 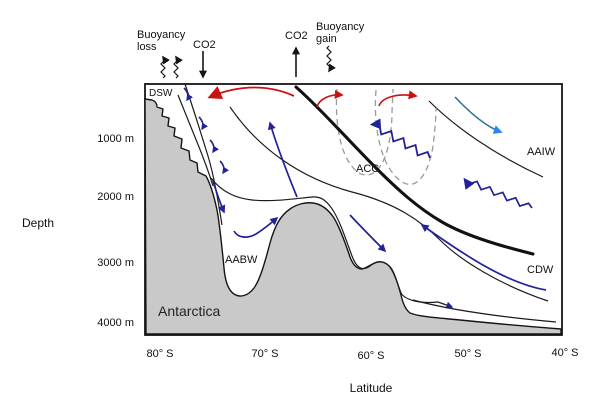 What do you see at coordinates (326, 39) in the screenshot?
I see `buoyancy-gain-label-line2: gain` at bounding box center [326, 39].